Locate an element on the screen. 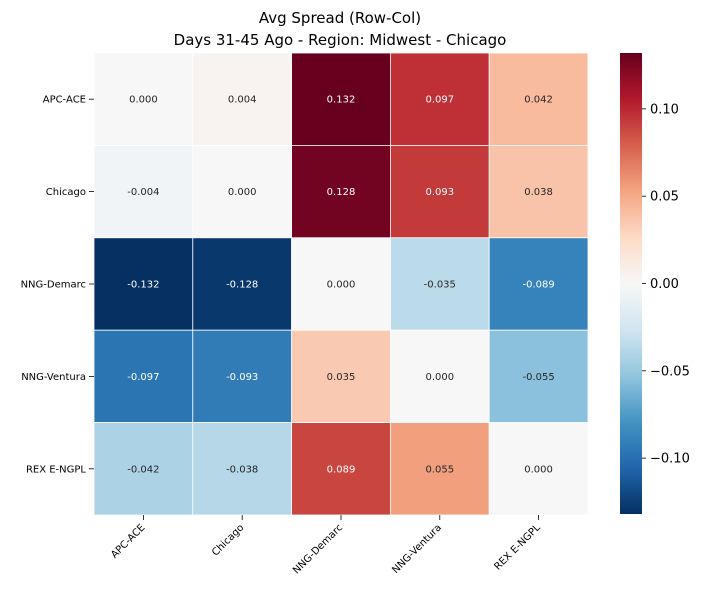 The height and width of the screenshot is (593, 704). cell-value-label: 0.097 is located at coordinates (439, 100).